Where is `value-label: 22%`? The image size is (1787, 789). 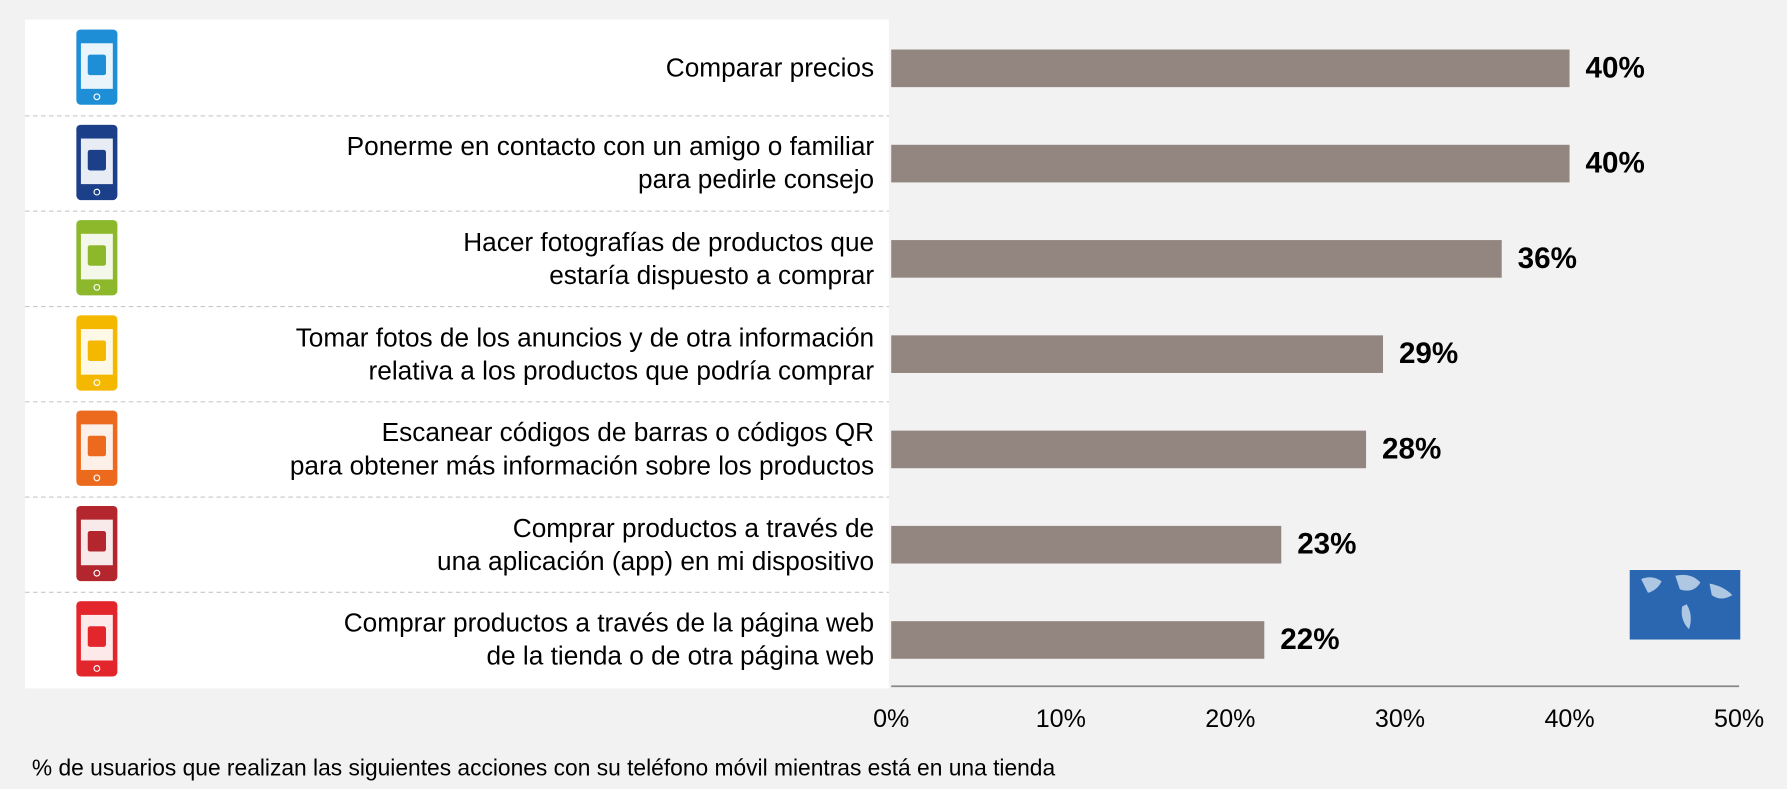 value-label: 22% is located at coordinates (1309, 639).